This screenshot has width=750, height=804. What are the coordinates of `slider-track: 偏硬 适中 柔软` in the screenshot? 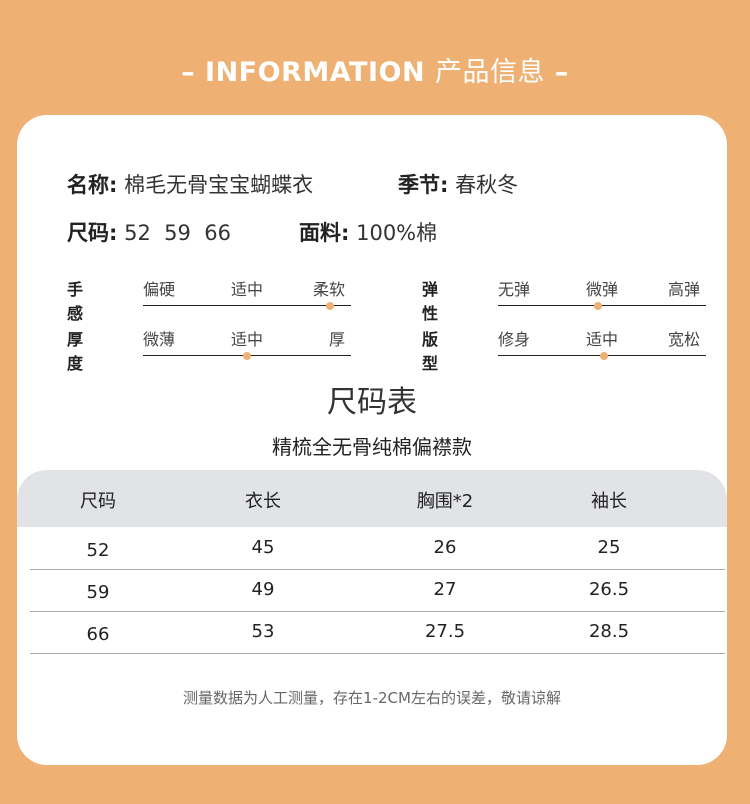 It's located at (247, 291).